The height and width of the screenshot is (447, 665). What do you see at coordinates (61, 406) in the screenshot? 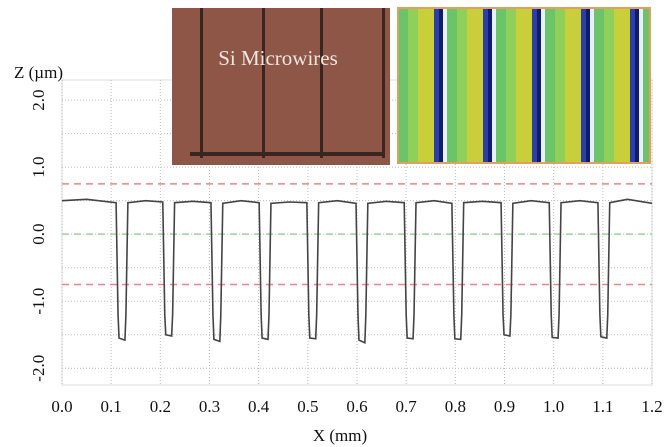
I see `x-tick-label: 0.0` at bounding box center [61, 406].